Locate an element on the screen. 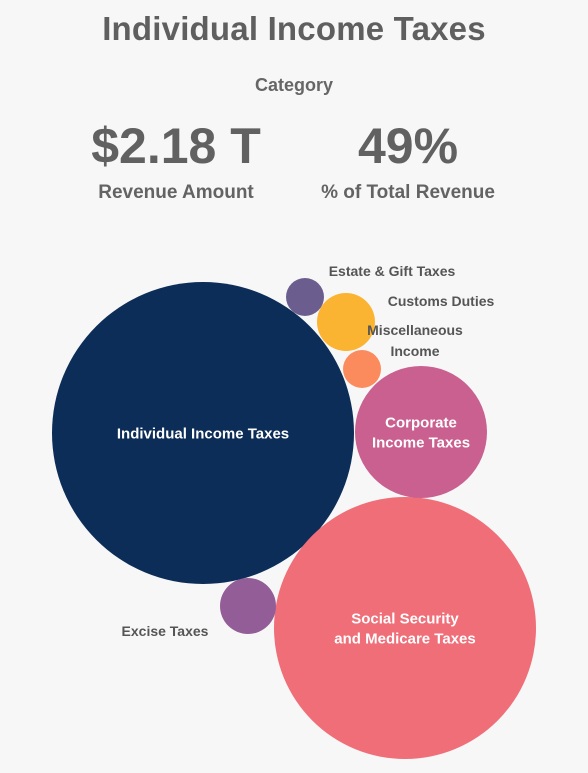 The image size is (588, 773). bubble-excise is located at coordinates (248, 606).